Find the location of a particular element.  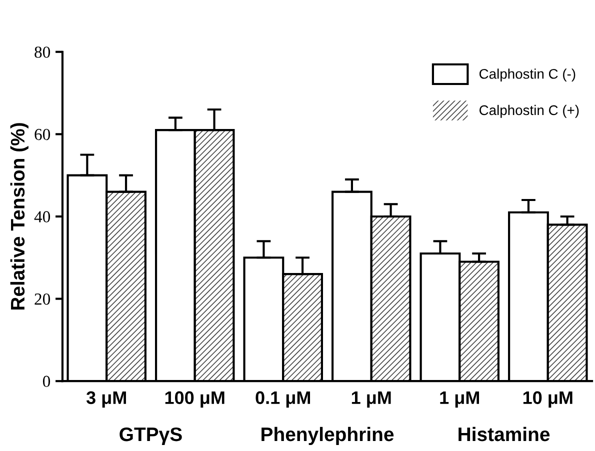

y-axis-title: Relative Tension (%) is located at coordinates (19, 216).